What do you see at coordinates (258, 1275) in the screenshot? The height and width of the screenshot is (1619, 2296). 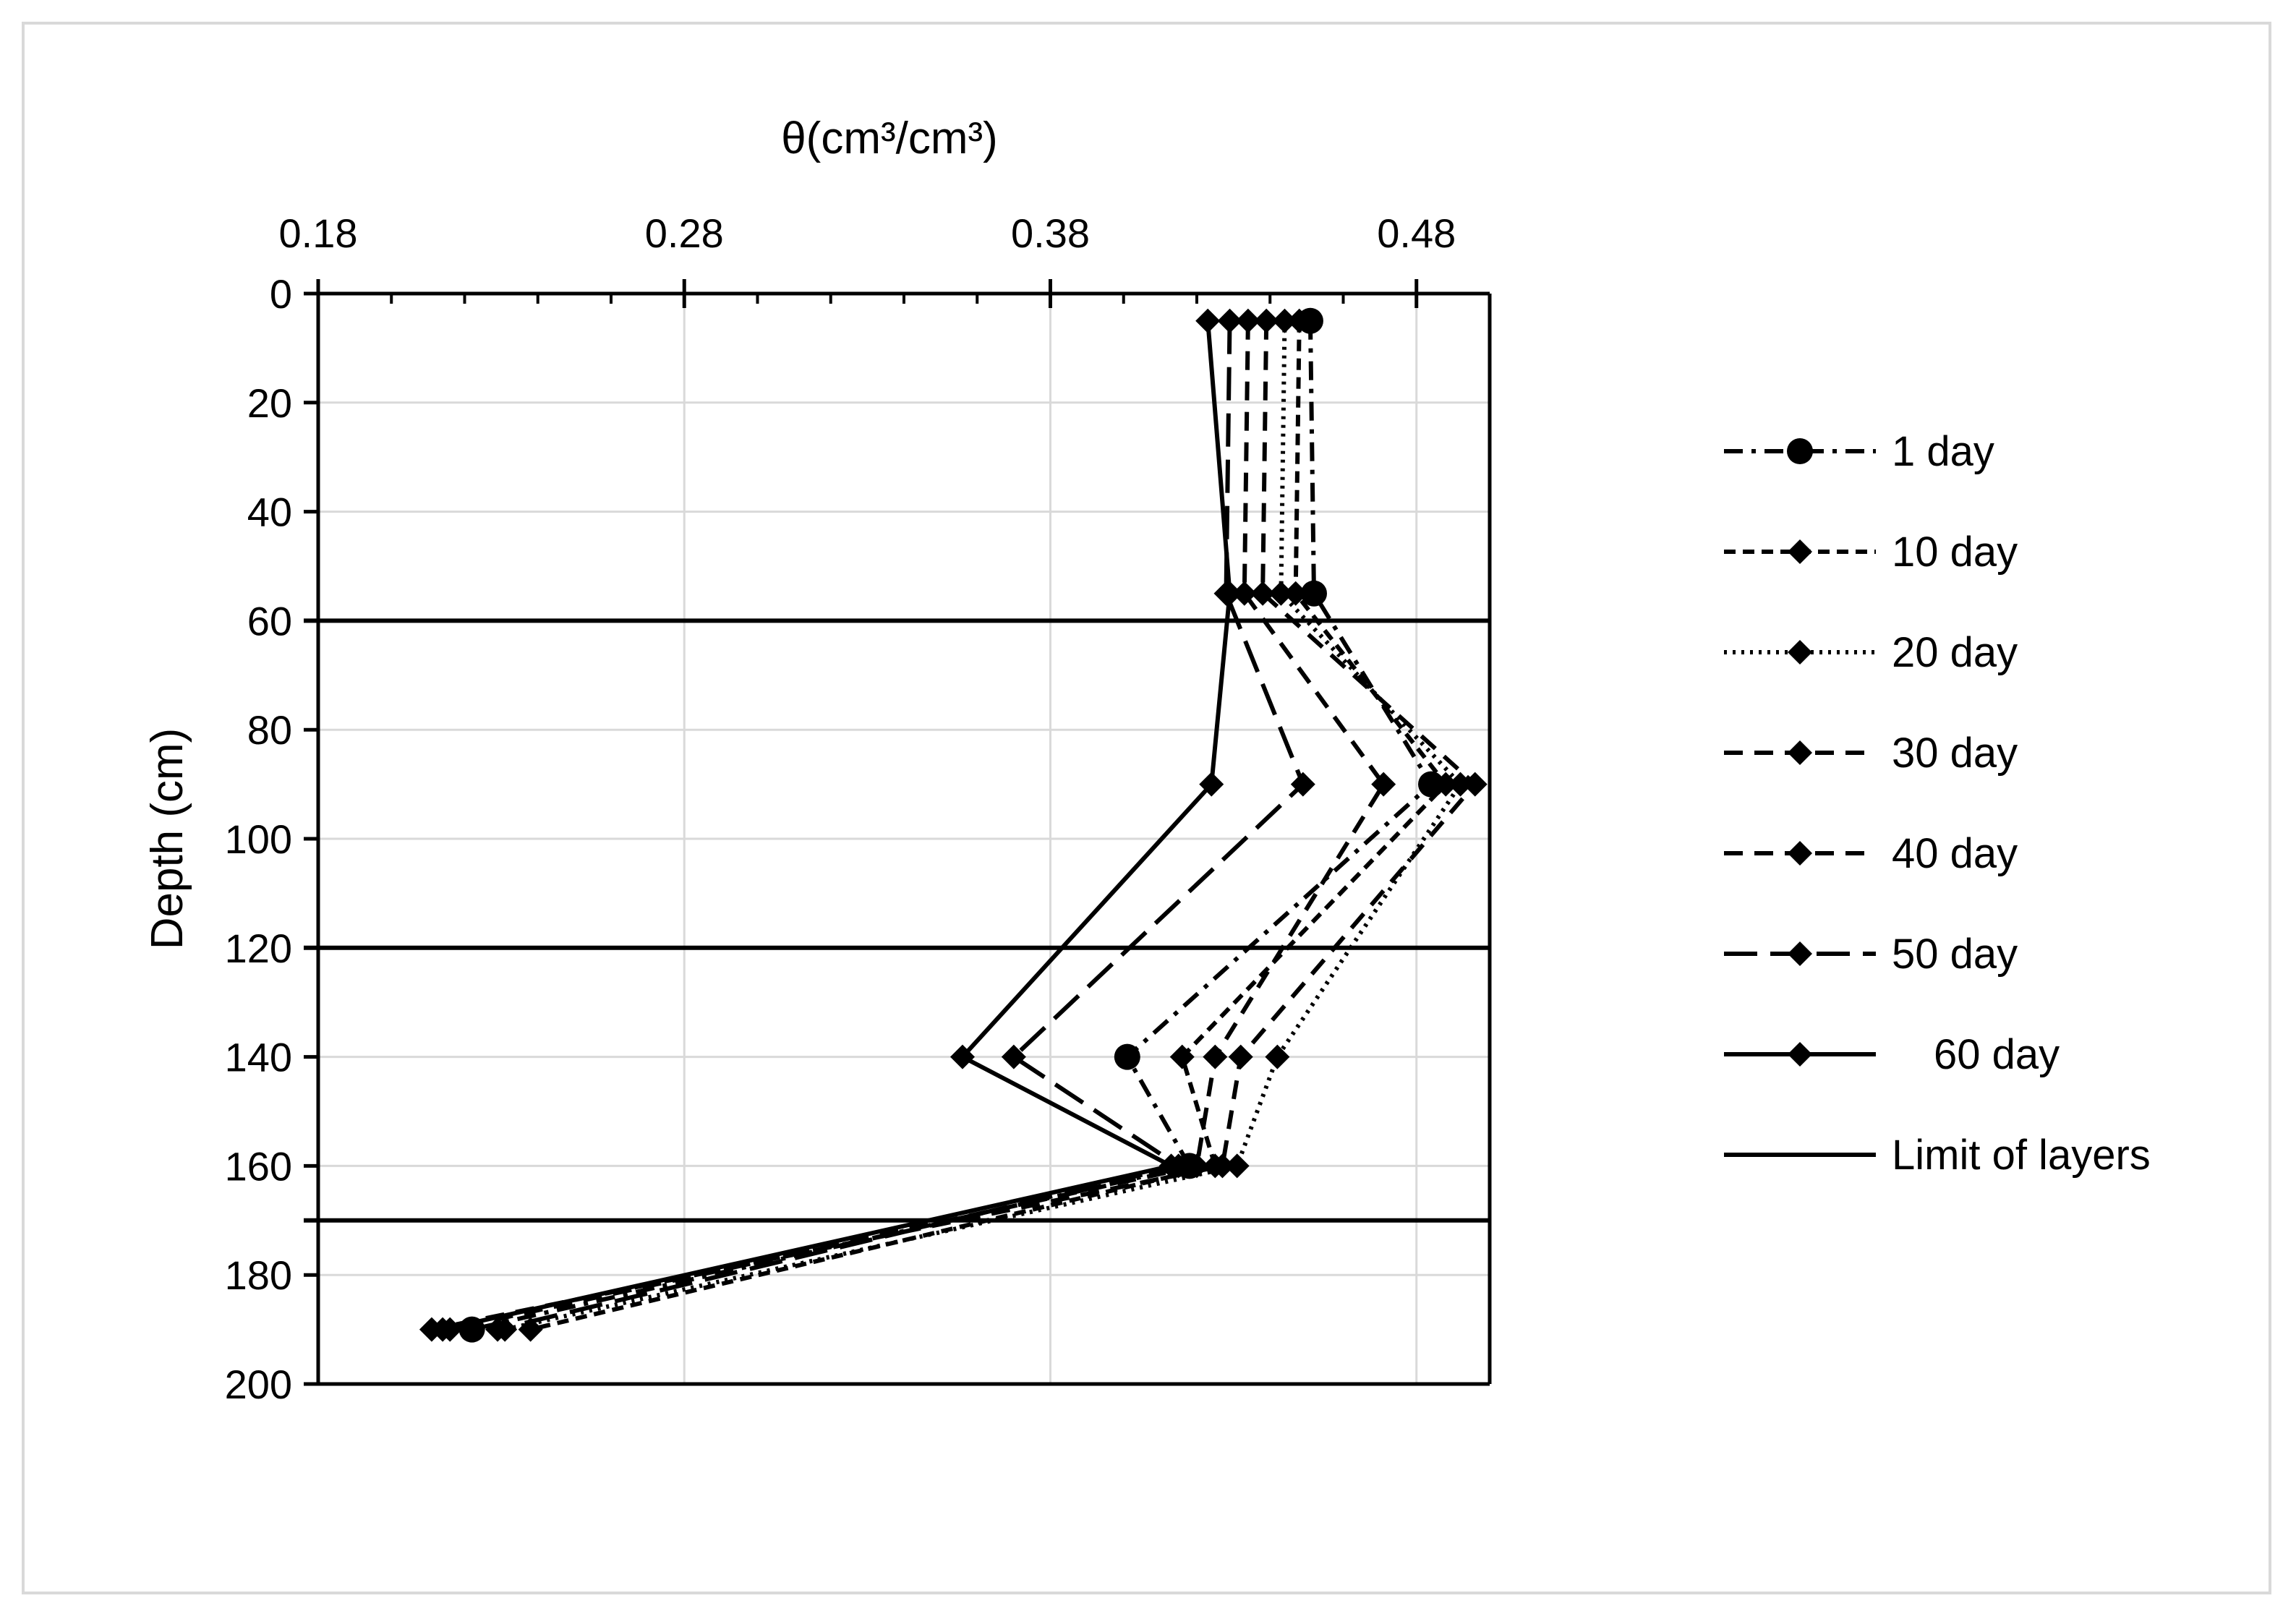 I see `y-tick-label: 180` at bounding box center [258, 1275].